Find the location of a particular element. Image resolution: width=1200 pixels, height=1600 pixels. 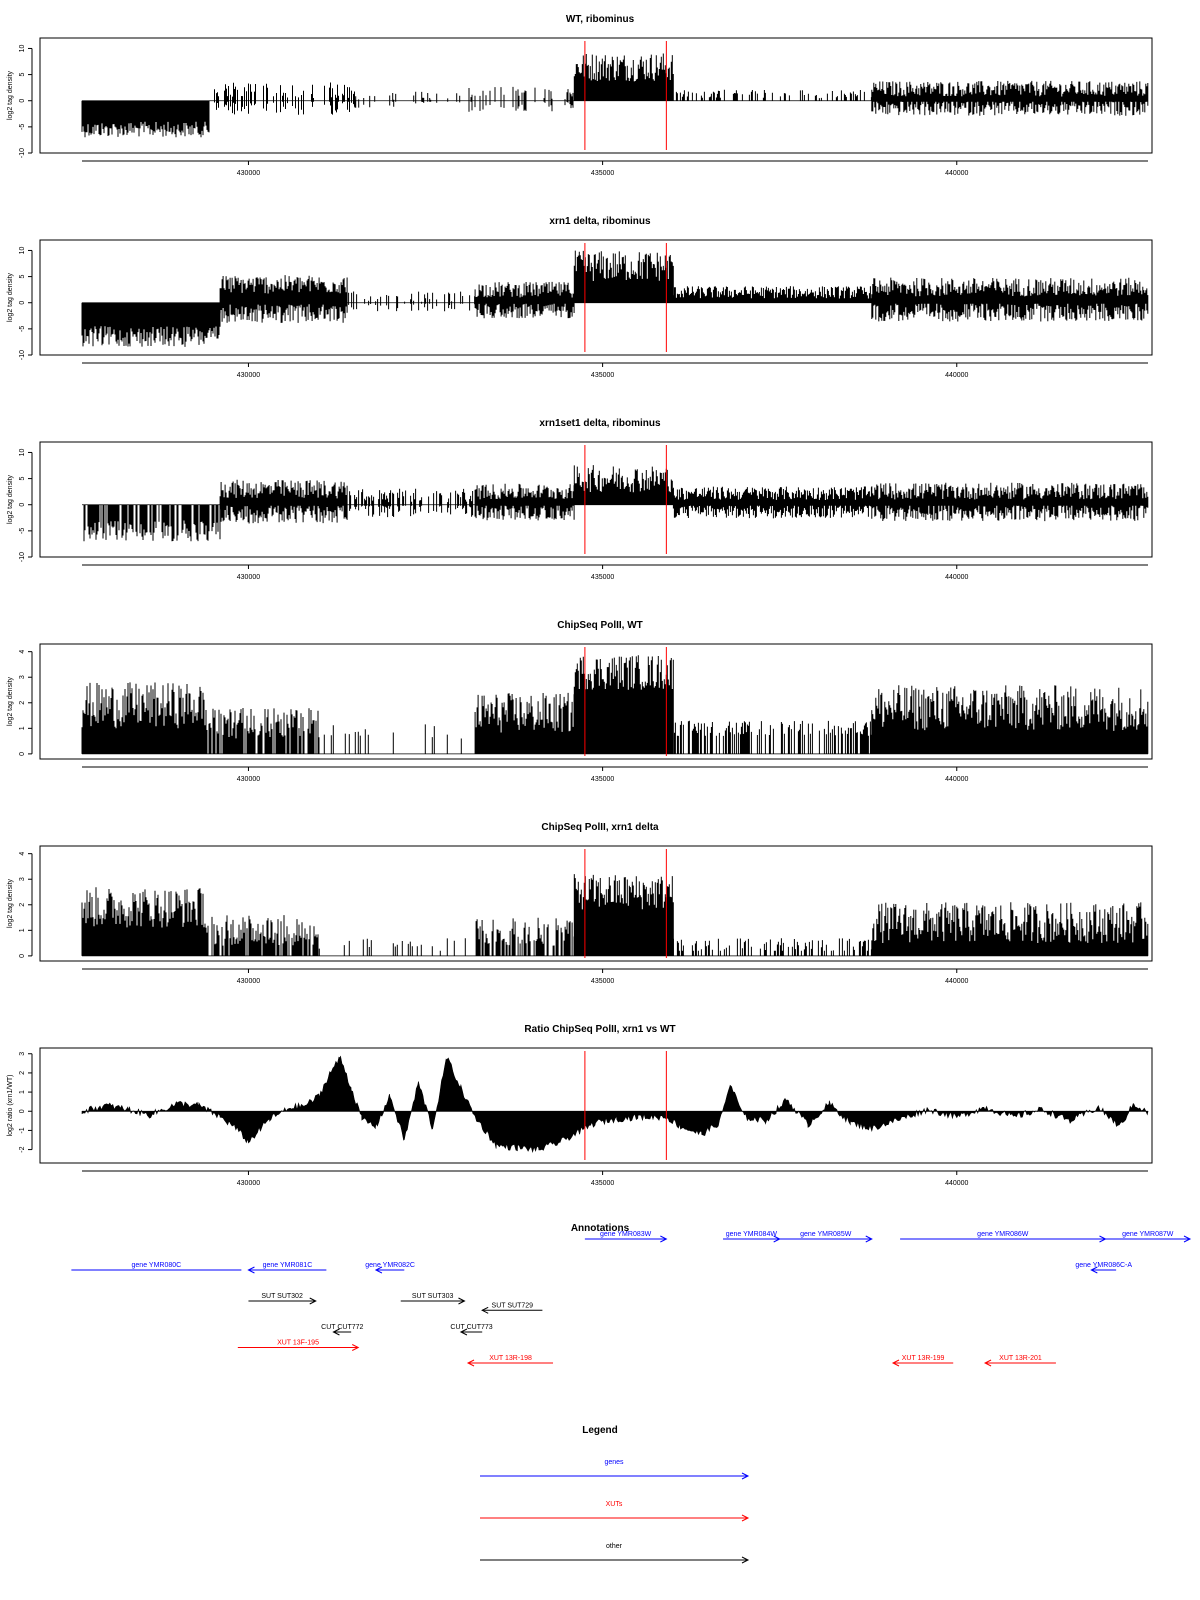

annotations-title: Annotations is located at coordinates (600, 1228).